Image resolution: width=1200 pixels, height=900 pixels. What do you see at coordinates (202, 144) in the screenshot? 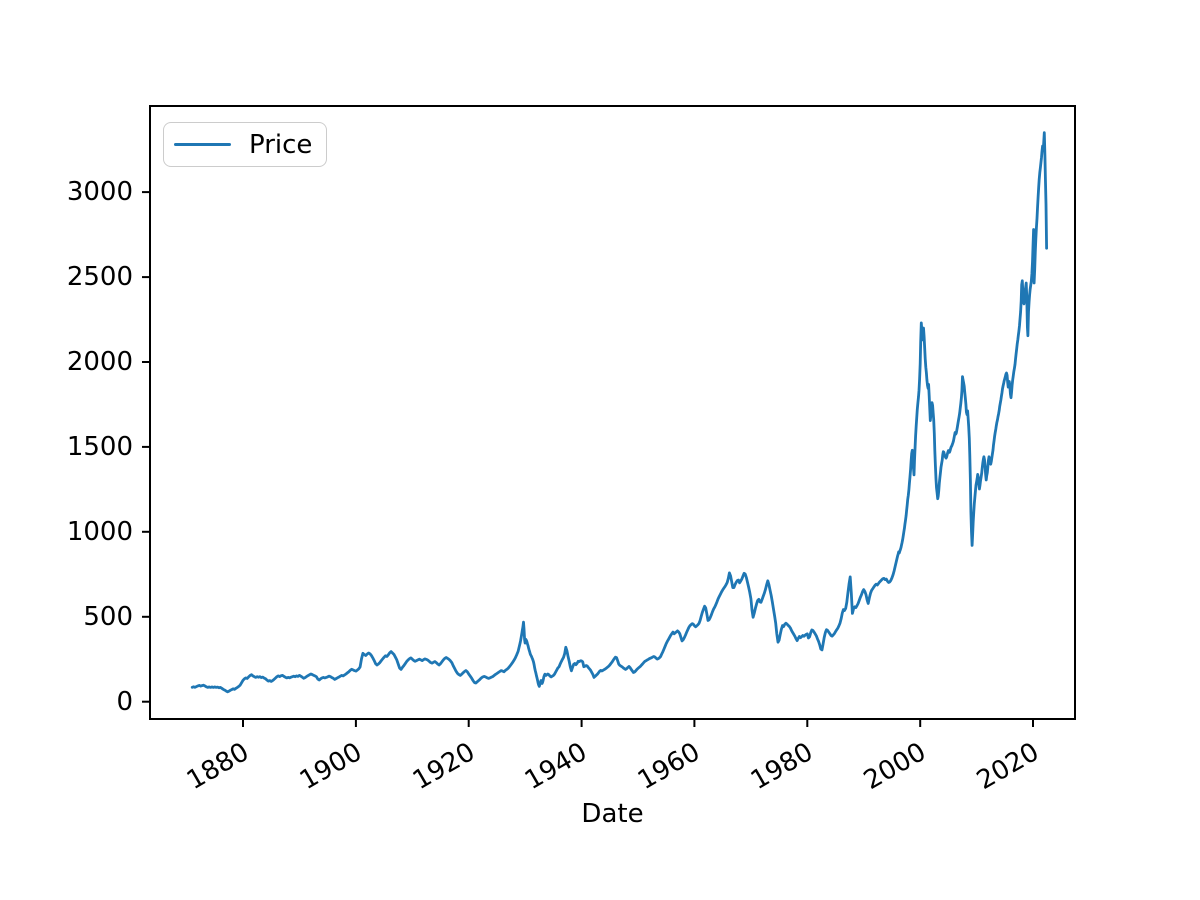
I see `legend-line-swatch` at bounding box center [202, 144].